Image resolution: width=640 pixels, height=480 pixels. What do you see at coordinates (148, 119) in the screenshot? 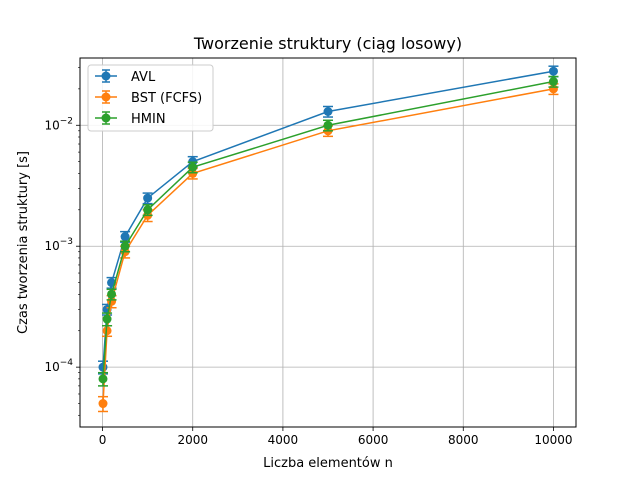
I see `legend-label: HMIN` at bounding box center [148, 119].